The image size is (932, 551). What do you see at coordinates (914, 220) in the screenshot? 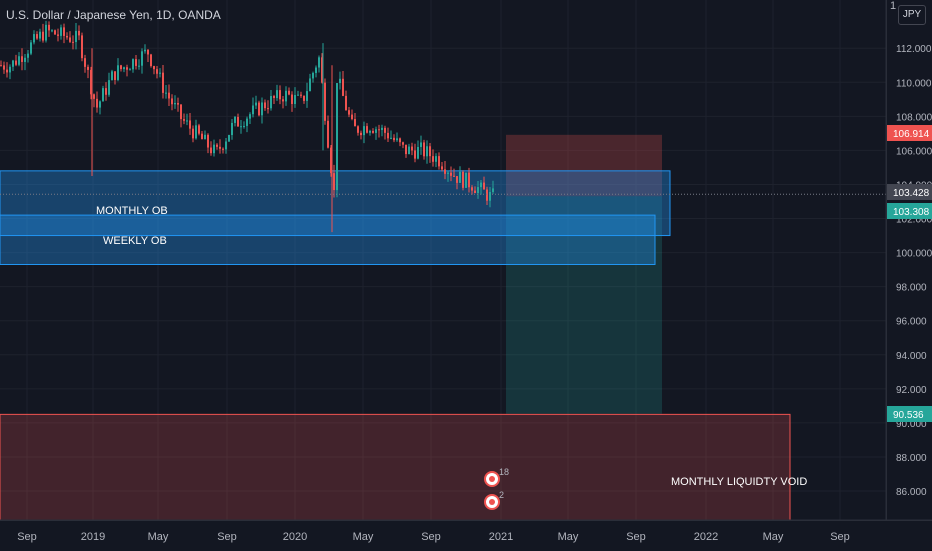
I see `y-tick-label: 102.000` at bounding box center [914, 220].